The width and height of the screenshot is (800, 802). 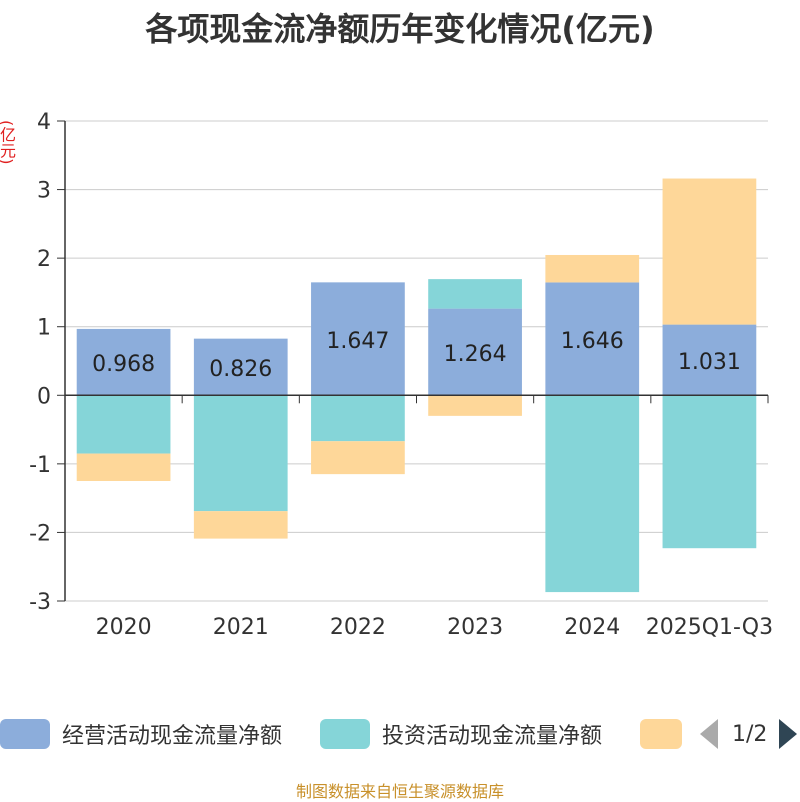 I want to click on x-tick-label-2020: 2020, so click(x=124, y=627).